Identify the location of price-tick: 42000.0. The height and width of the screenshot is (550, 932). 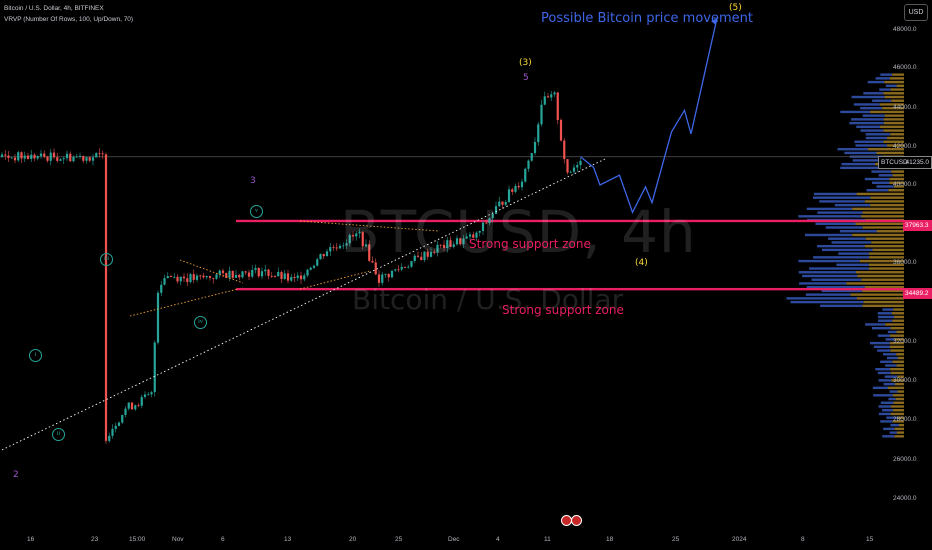
(905, 146).